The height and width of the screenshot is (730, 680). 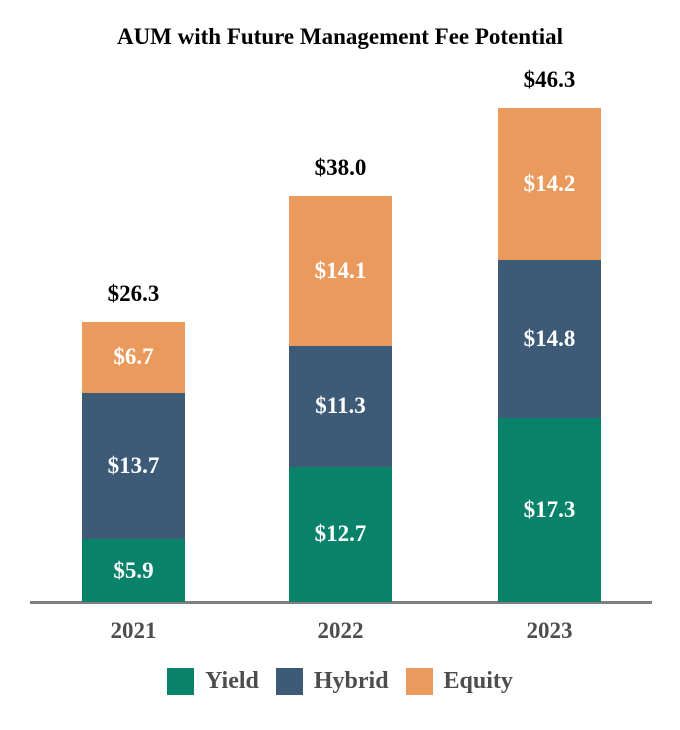 I want to click on segment-equity-2022: $14.1, so click(x=340, y=271).